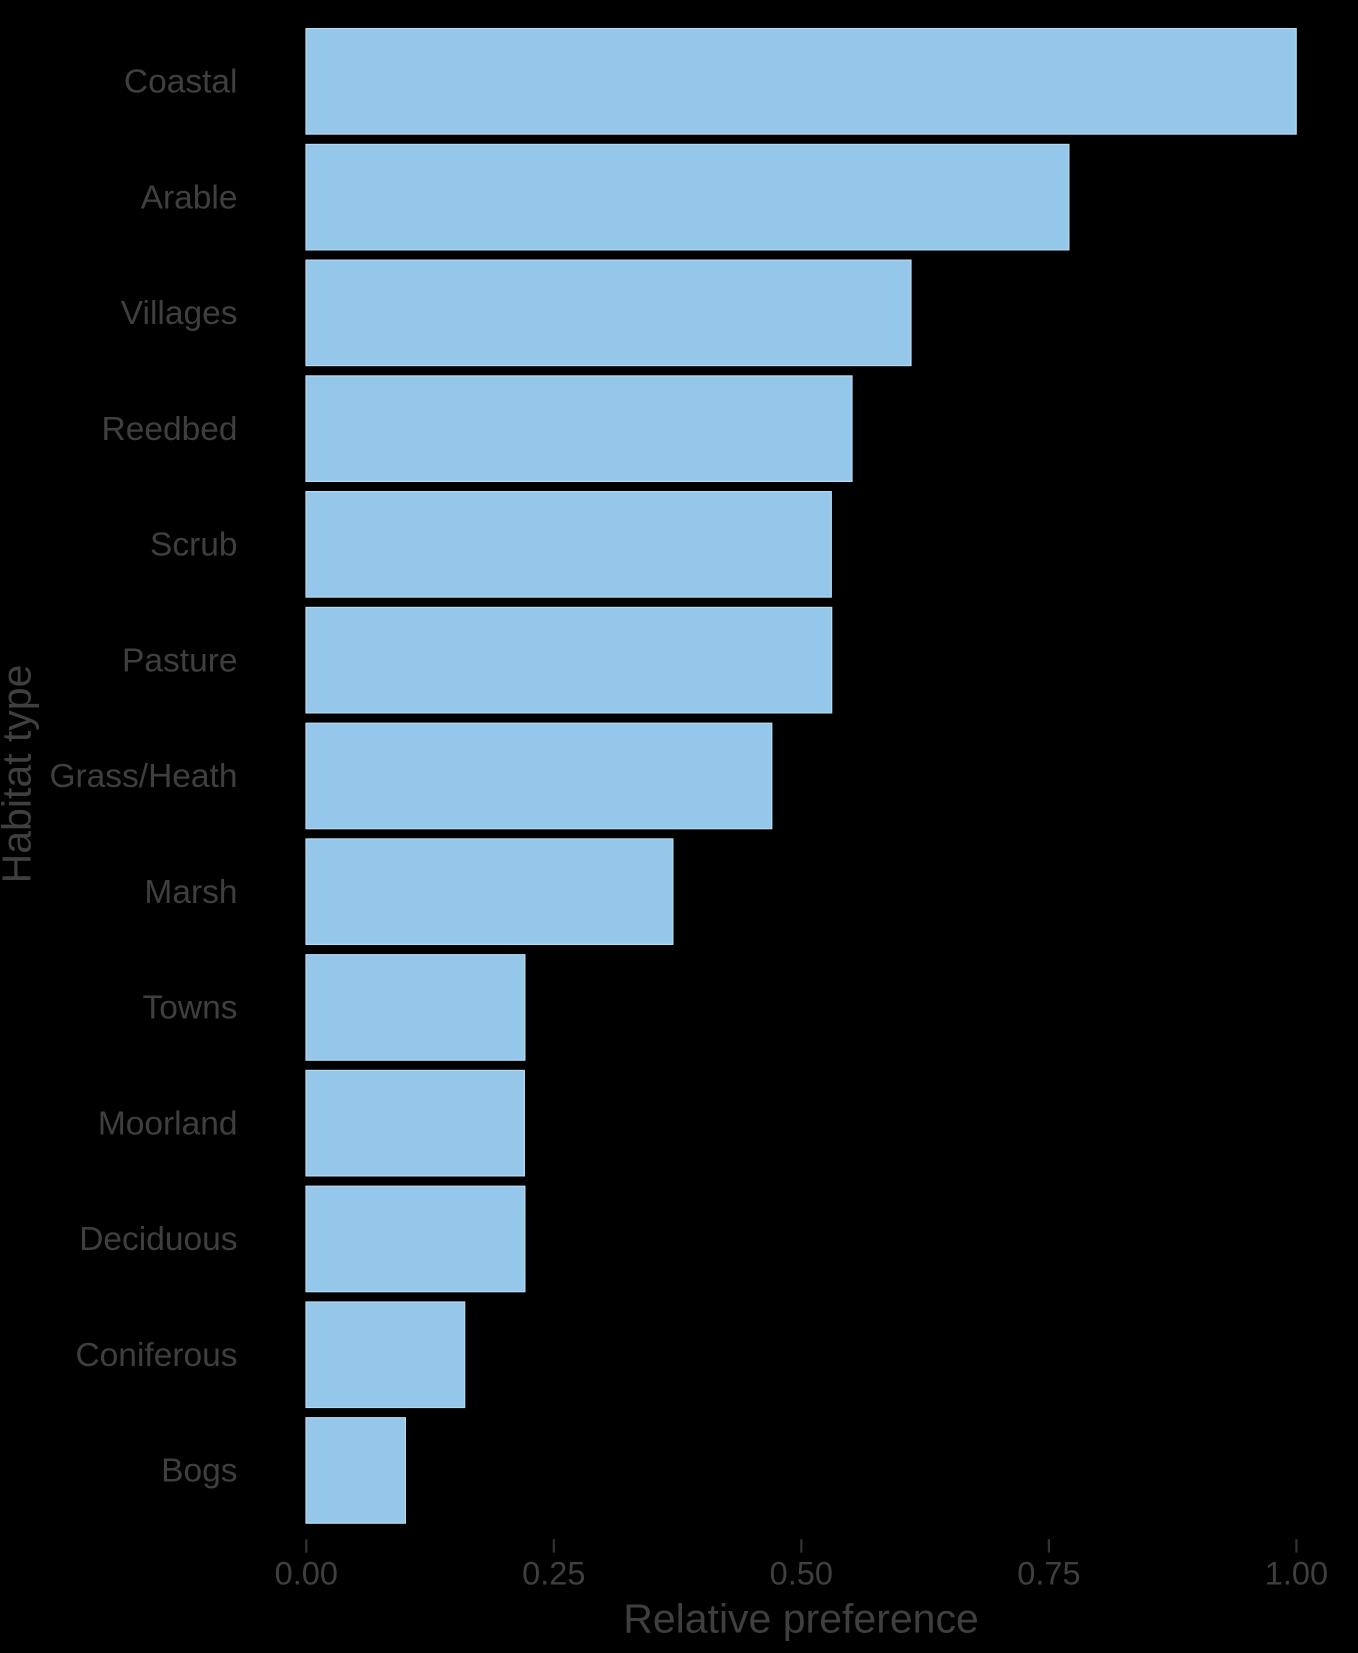 The width and height of the screenshot is (1358, 1653). What do you see at coordinates (189, 197) in the screenshot?
I see `svg-text: Arable` at bounding box center [189, 197].